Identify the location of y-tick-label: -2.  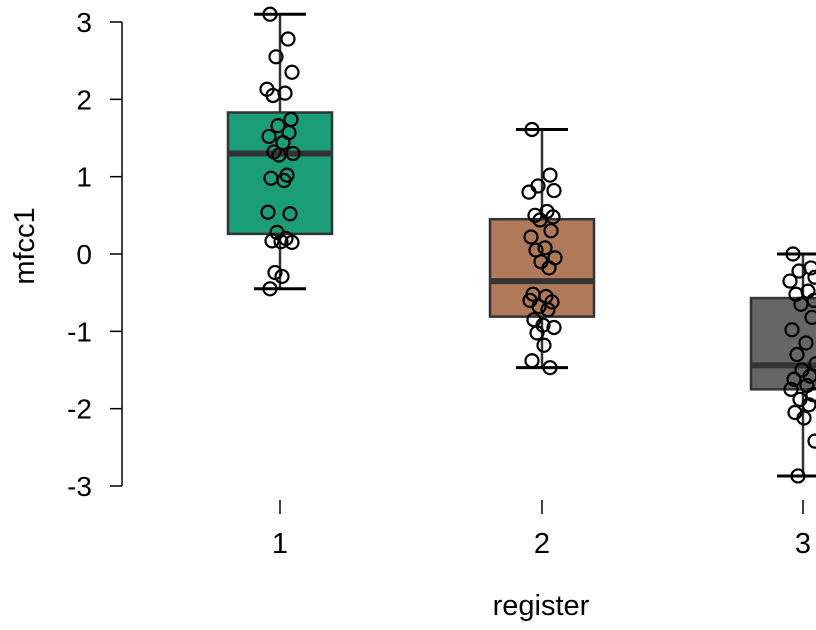
(79, 409).